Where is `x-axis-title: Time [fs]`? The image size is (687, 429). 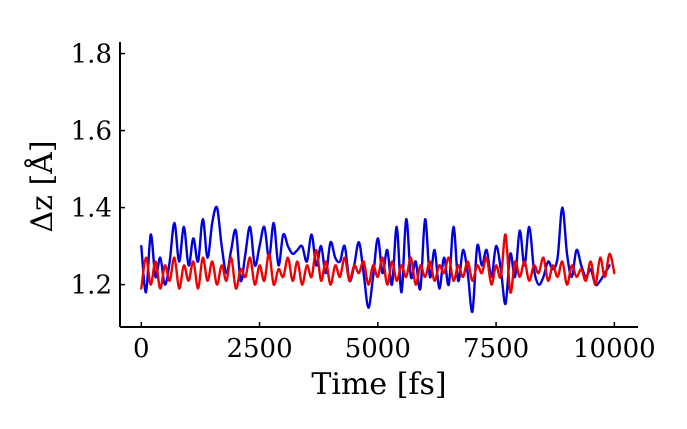 x-axis-title: Time [fs] is located at coordinates (378, 384).